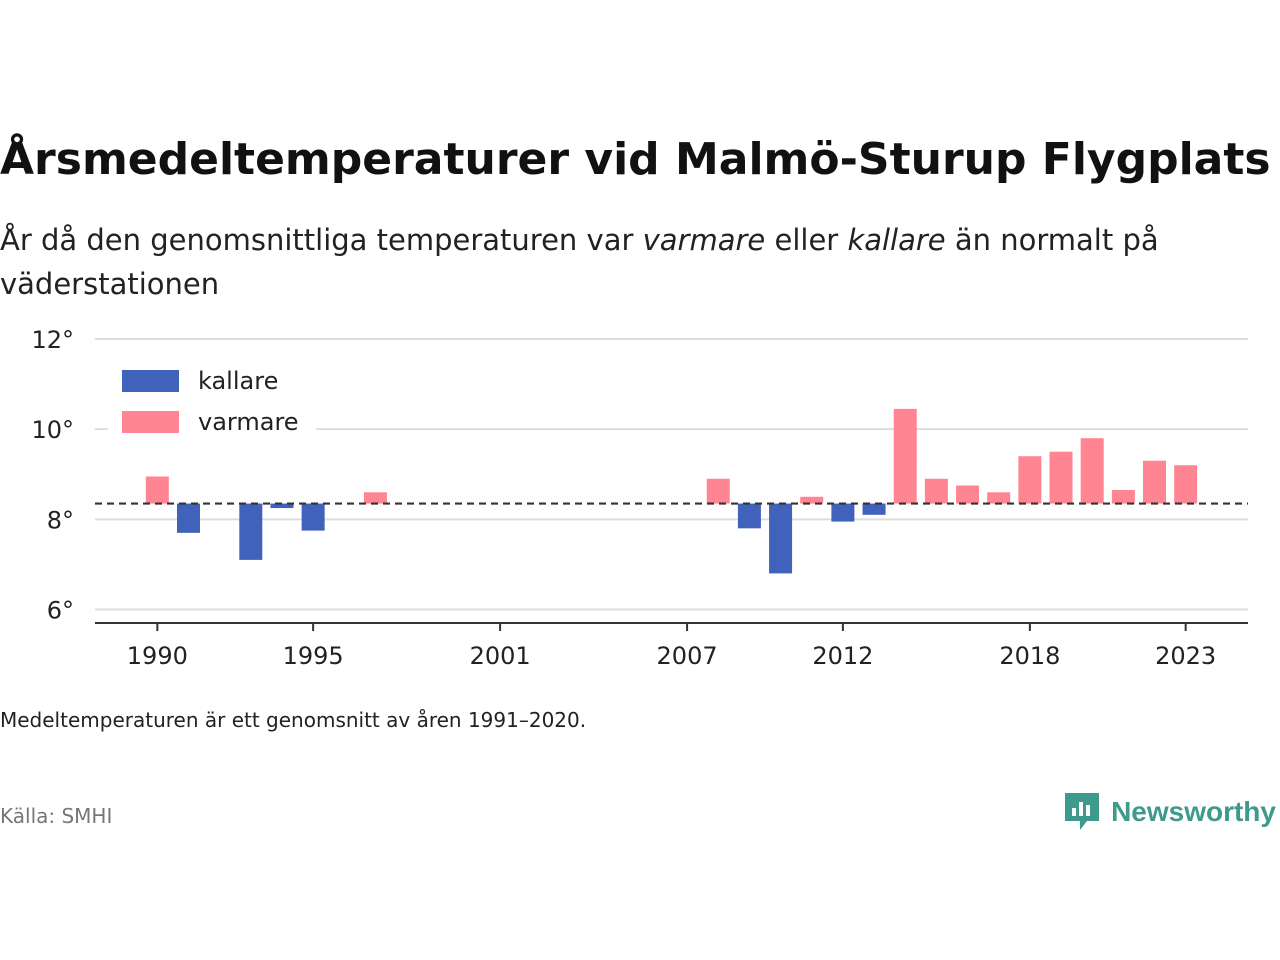 This screenshot has width=1280, height=960. What do you see at coordinates (1186, 484) in the screenshot?
I see `bar-2023` at bounding box center [1186, 484].